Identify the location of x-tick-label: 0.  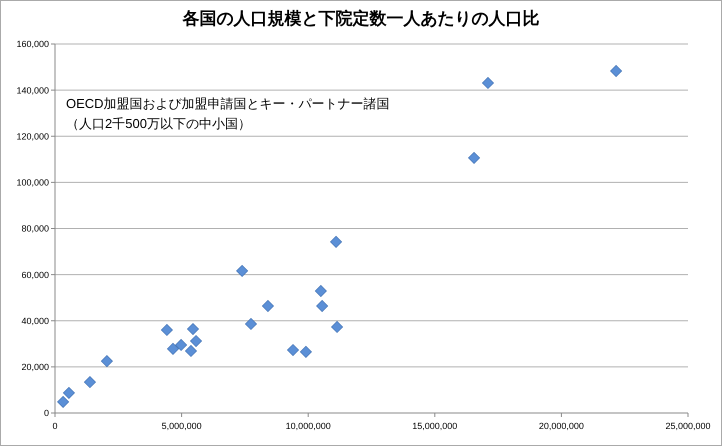
(55, 426).